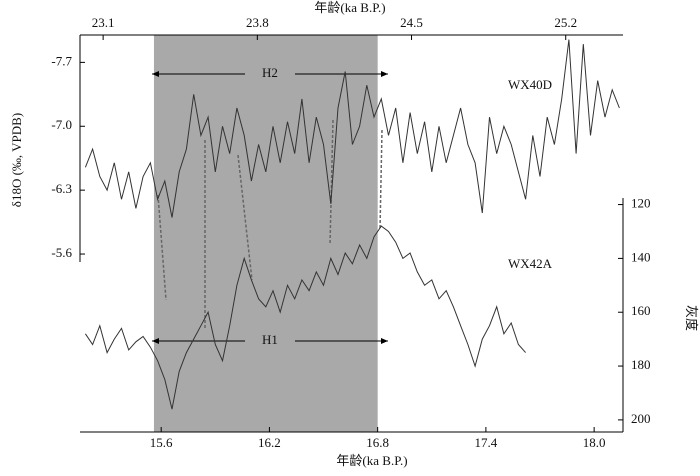  I want to click on x-tick-label: 16.8, so click(377, 442).